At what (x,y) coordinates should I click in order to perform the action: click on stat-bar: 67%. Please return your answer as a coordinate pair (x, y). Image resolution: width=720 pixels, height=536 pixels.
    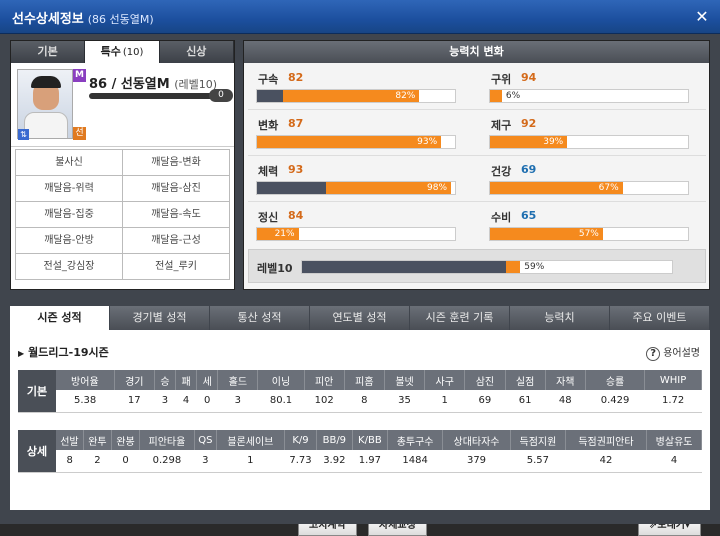
    Looking at the image, I should click on (589, 188).